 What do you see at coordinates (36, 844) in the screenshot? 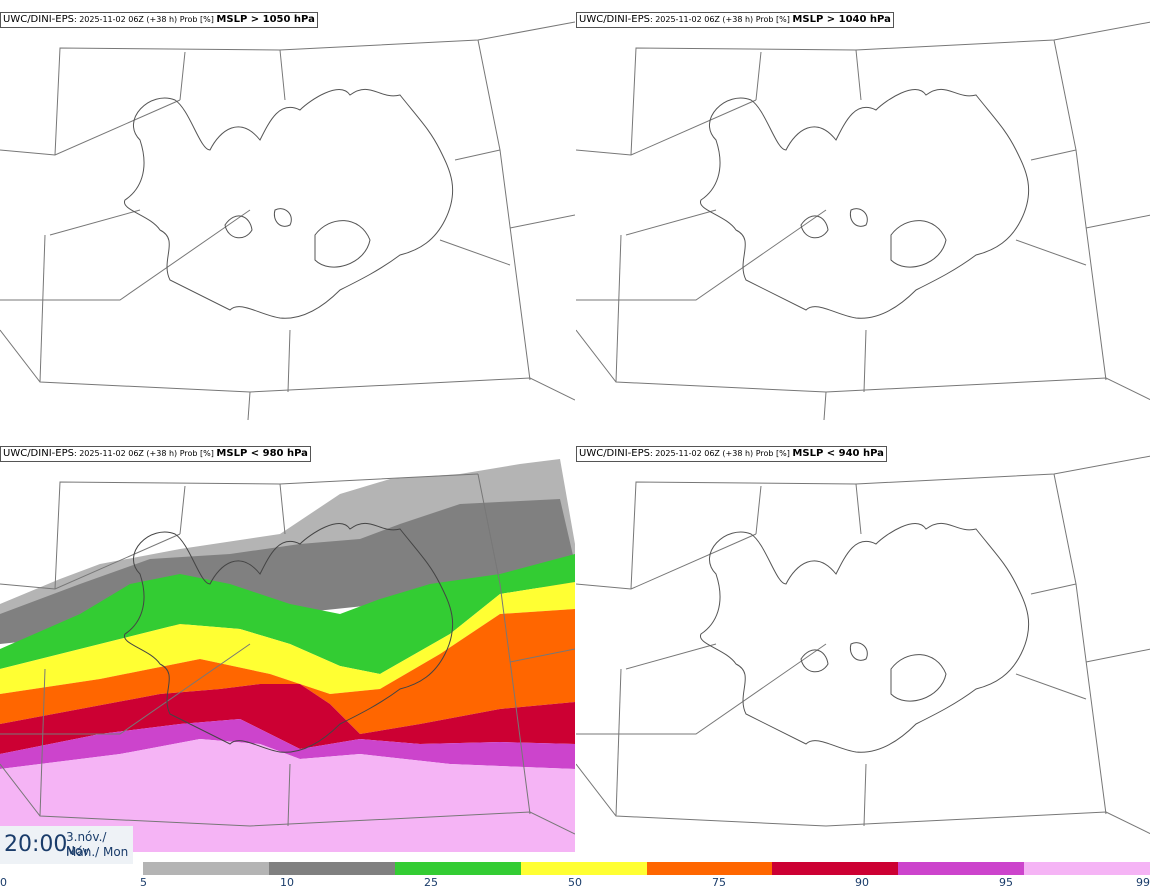
I see `valid-time: 20:00` at bounding box center [36, 844].